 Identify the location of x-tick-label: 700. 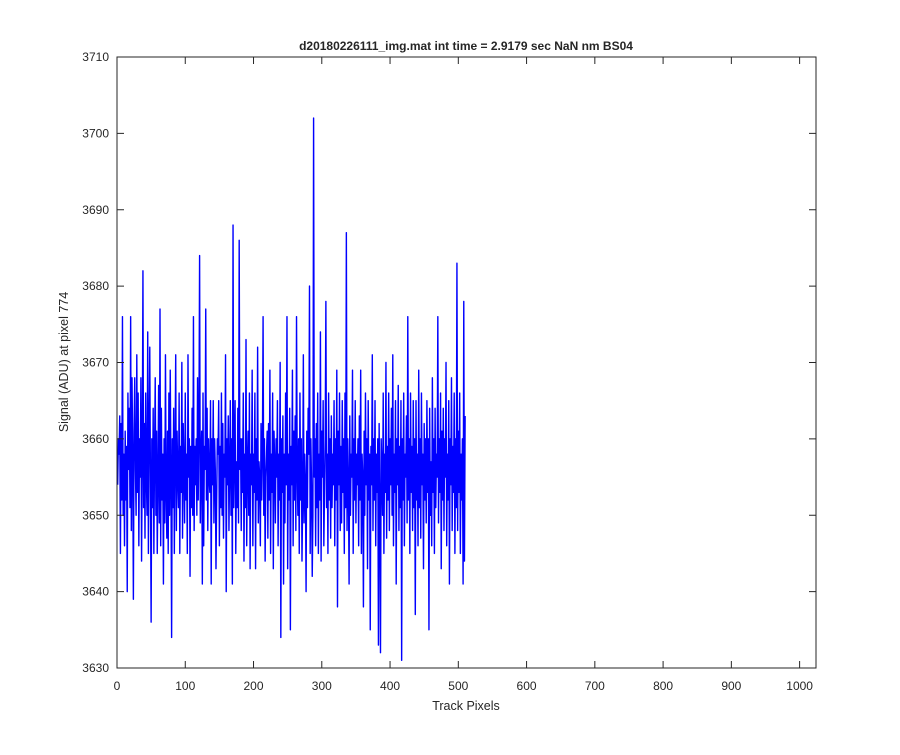
(595, 686).